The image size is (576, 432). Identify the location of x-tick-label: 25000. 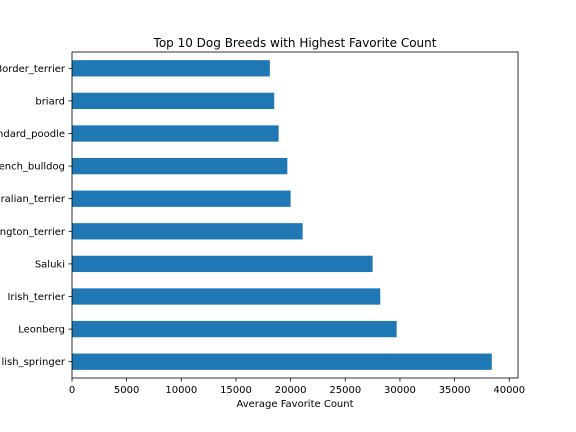
(345, 390).